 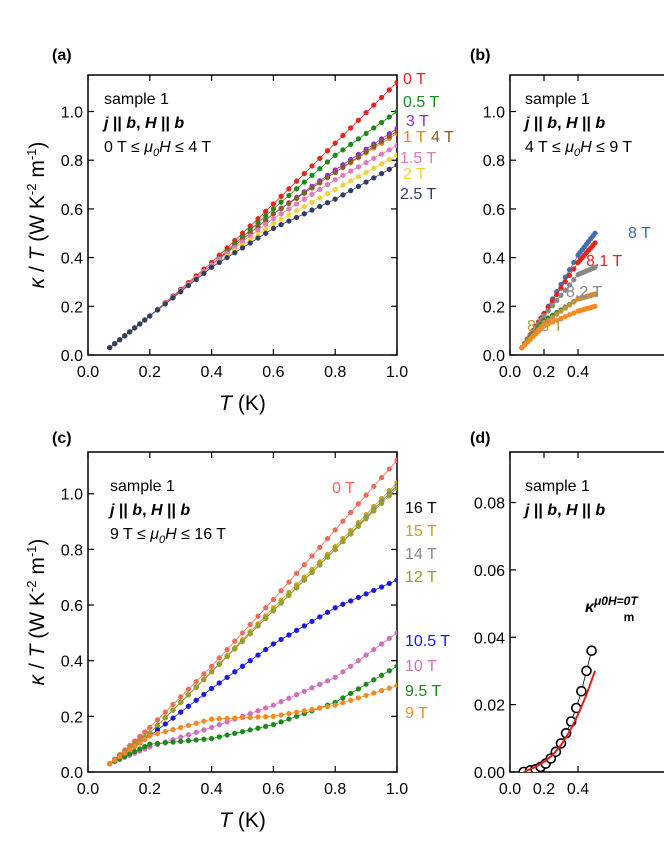 I want to click on x-tick-label: 0.4, so click(x=211, y=789).